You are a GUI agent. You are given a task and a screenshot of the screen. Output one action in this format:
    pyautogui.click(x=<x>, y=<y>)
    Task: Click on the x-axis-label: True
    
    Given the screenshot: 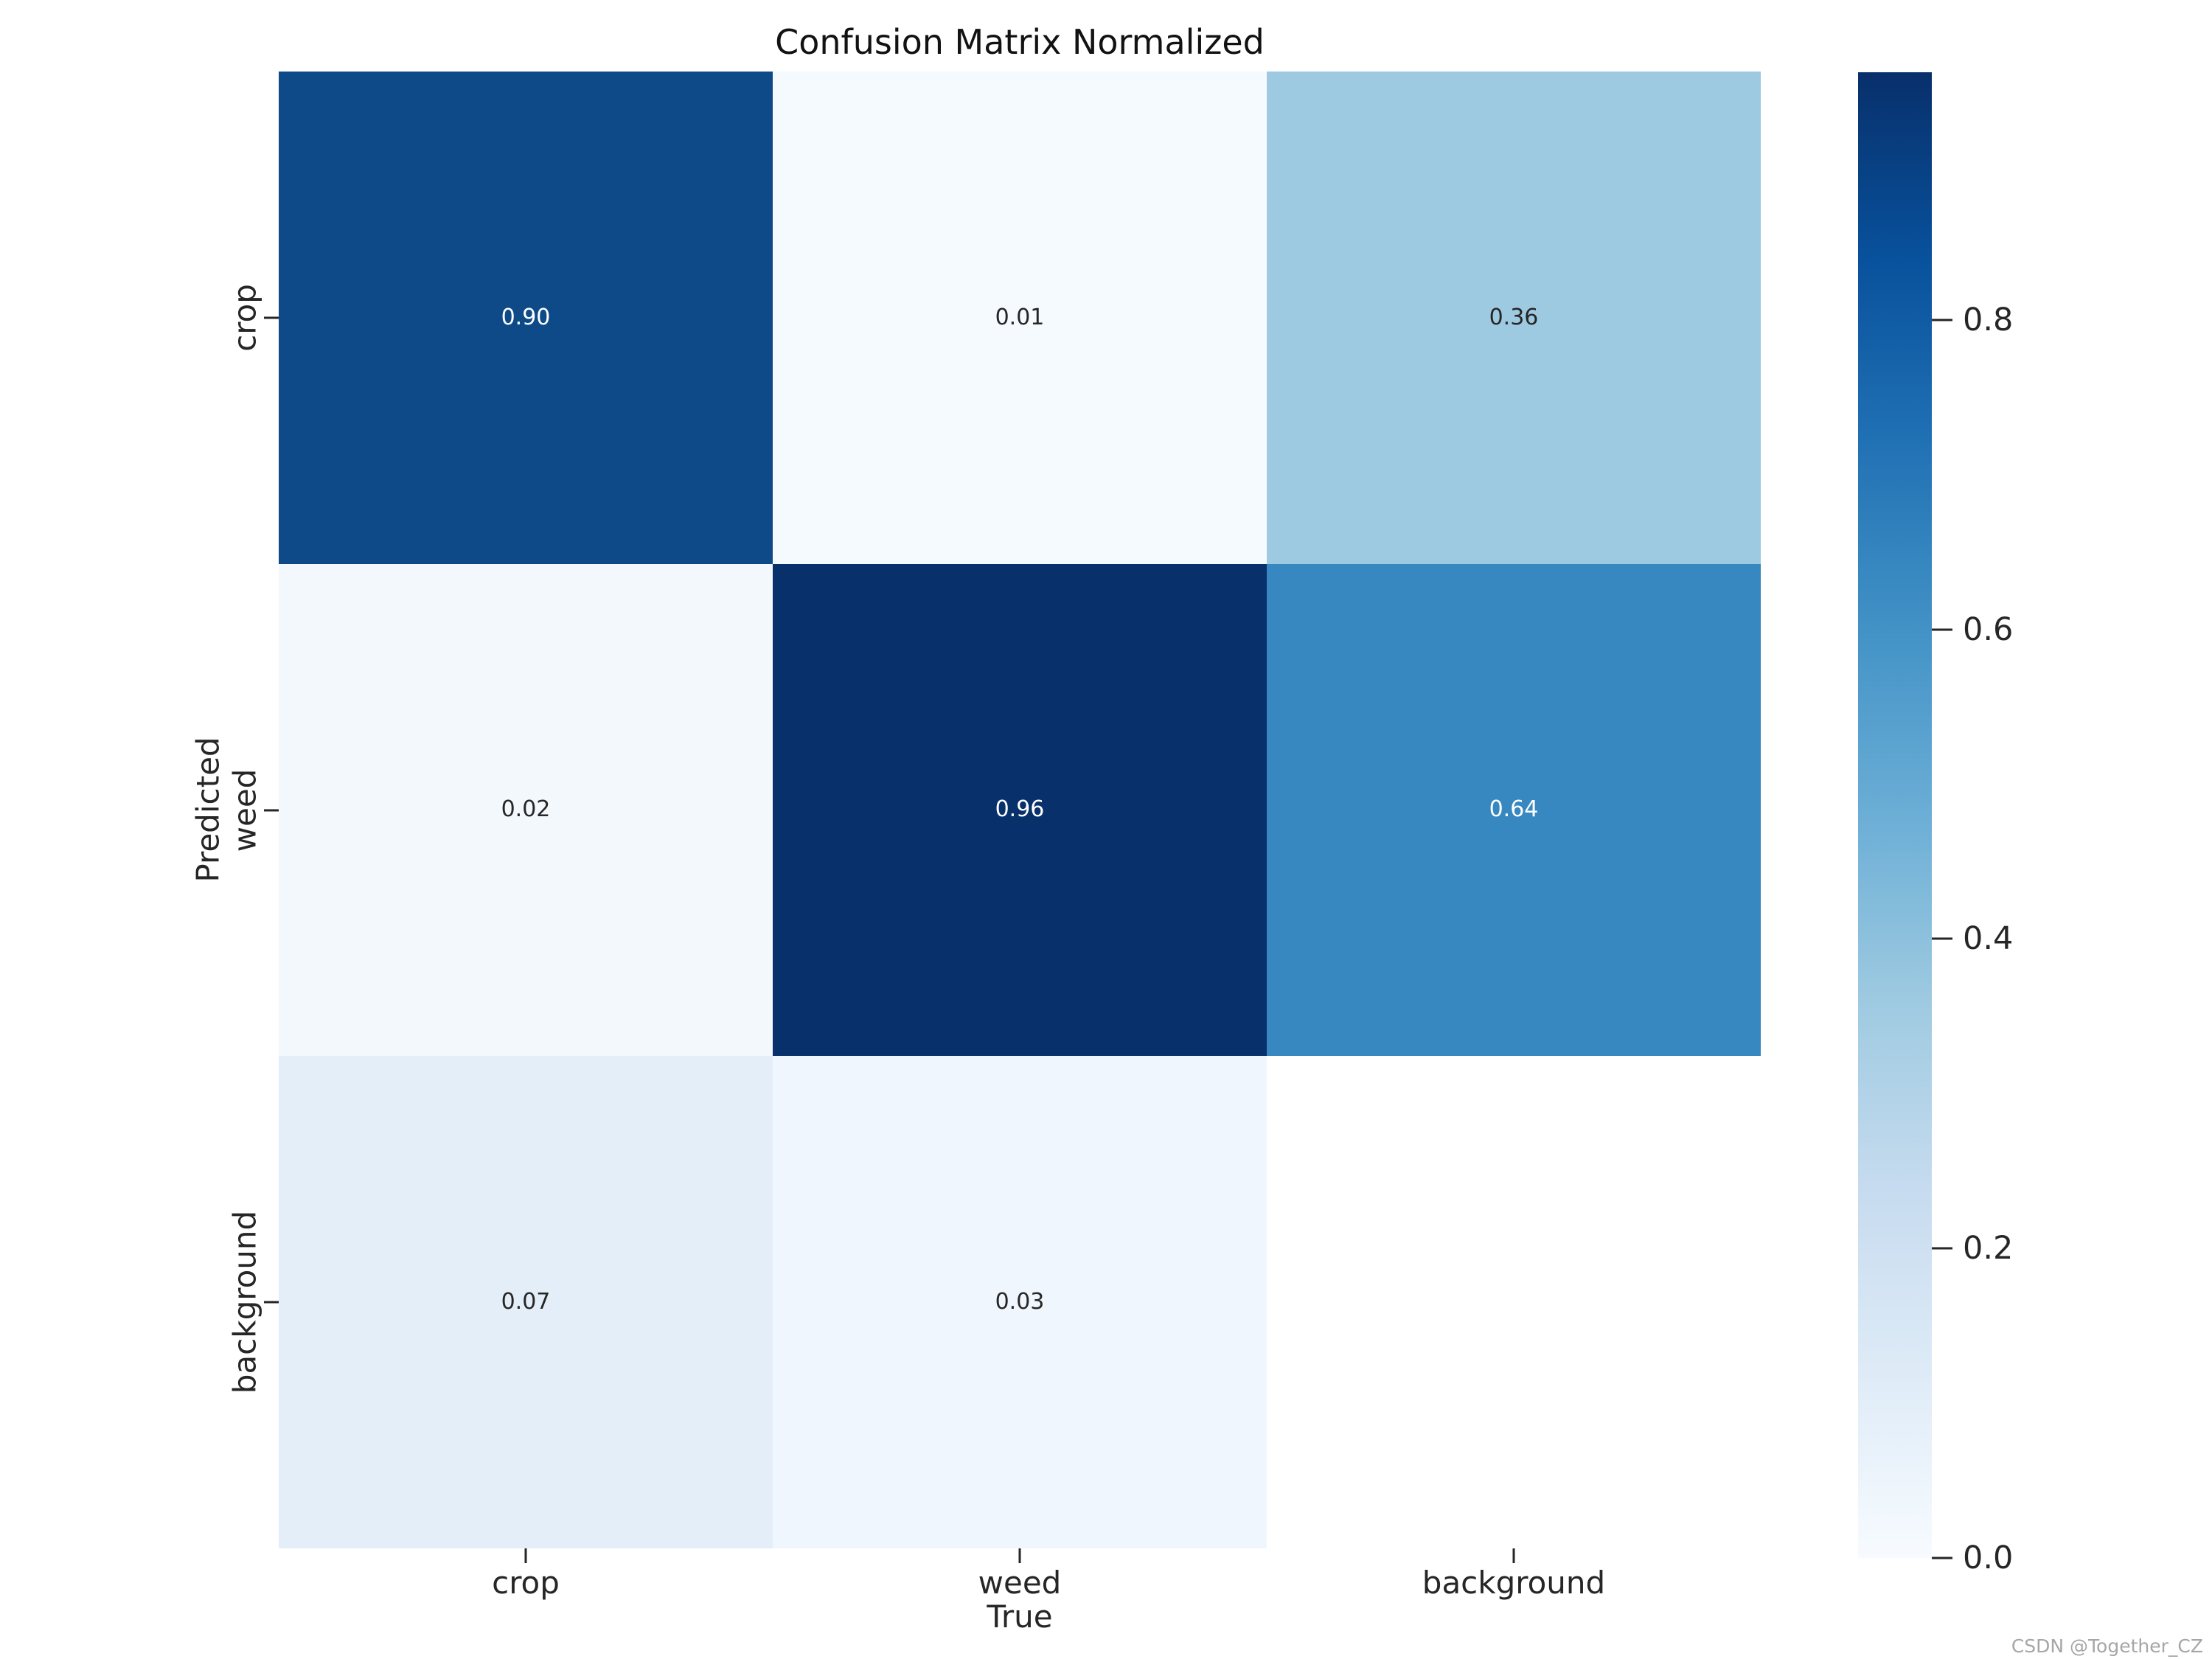 What is the action you would take?
    pyautogui.click(x=1020, y=1617)
    